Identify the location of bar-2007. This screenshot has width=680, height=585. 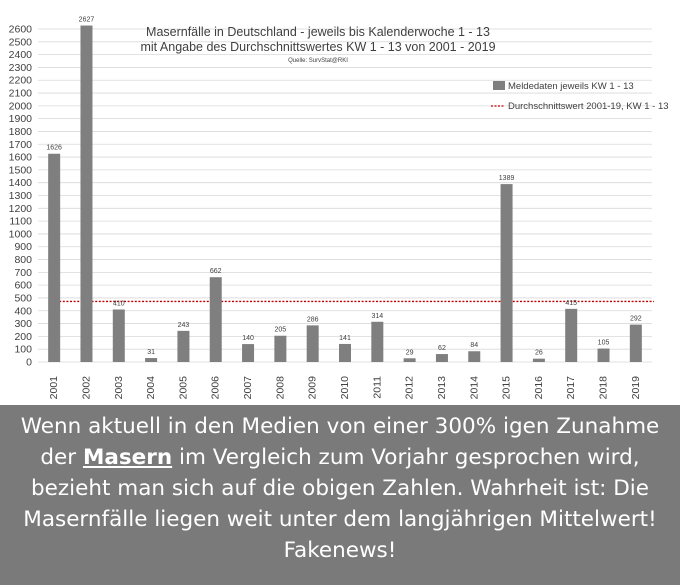
(248, 353).